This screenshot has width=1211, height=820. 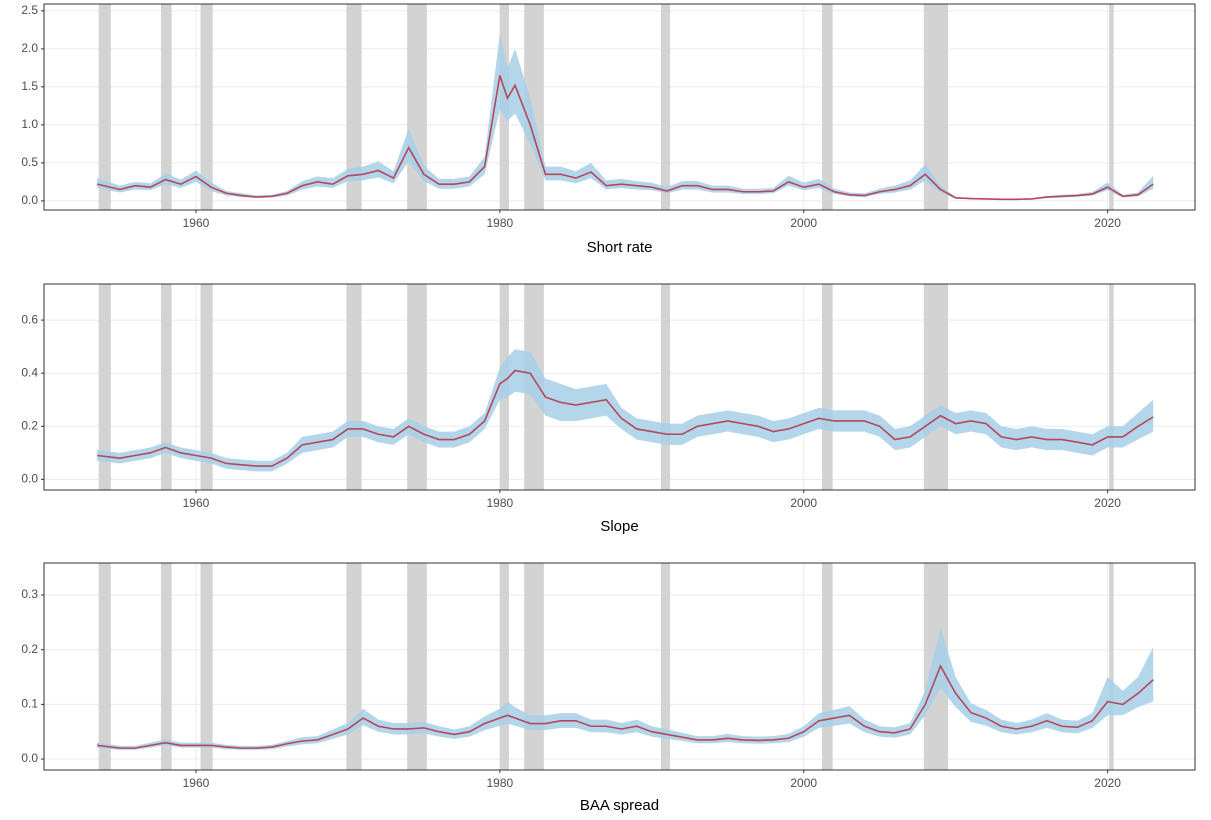 I want to click on y-tick-label: 1.5, so click(x=29, y=86).